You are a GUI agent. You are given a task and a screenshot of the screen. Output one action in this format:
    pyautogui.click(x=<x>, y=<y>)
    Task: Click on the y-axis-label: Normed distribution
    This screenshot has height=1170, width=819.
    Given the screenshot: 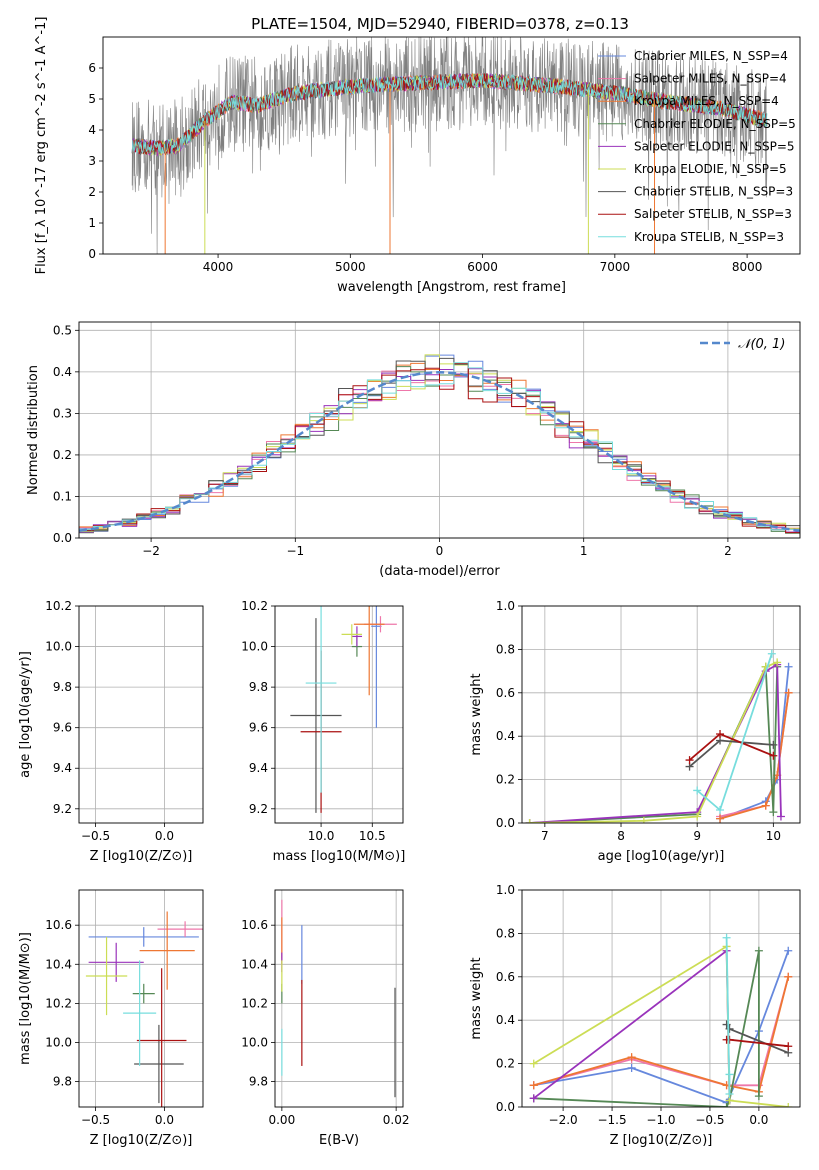 What is the action you would take?
    pyautogui.click(x=33, y=430)
    